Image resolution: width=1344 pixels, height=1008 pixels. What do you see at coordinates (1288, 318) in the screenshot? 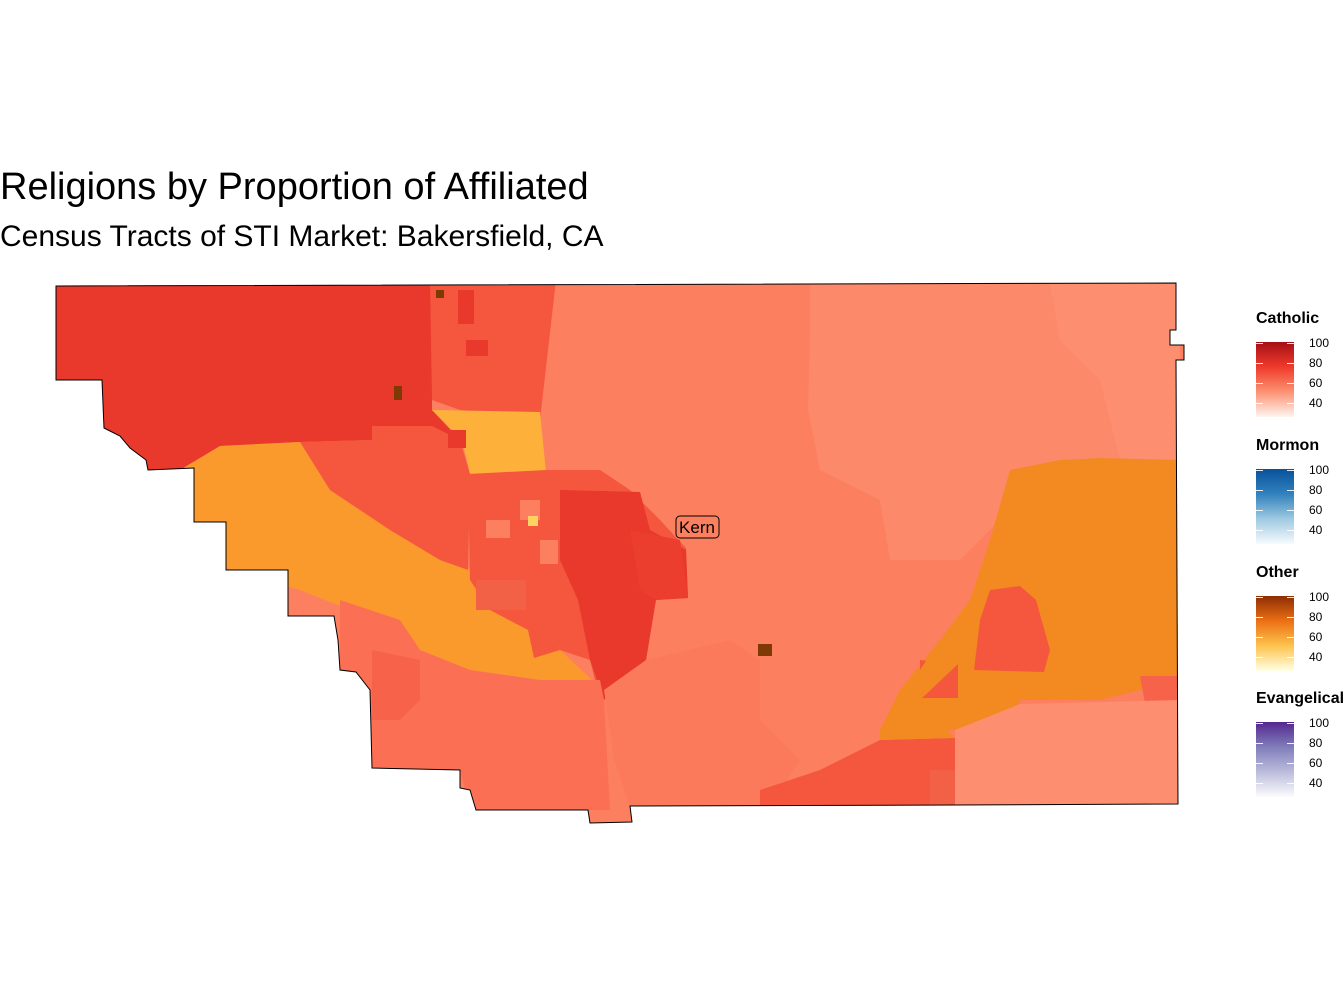
I see `legend-title: Catholic` at bounding box center [1288, 318].